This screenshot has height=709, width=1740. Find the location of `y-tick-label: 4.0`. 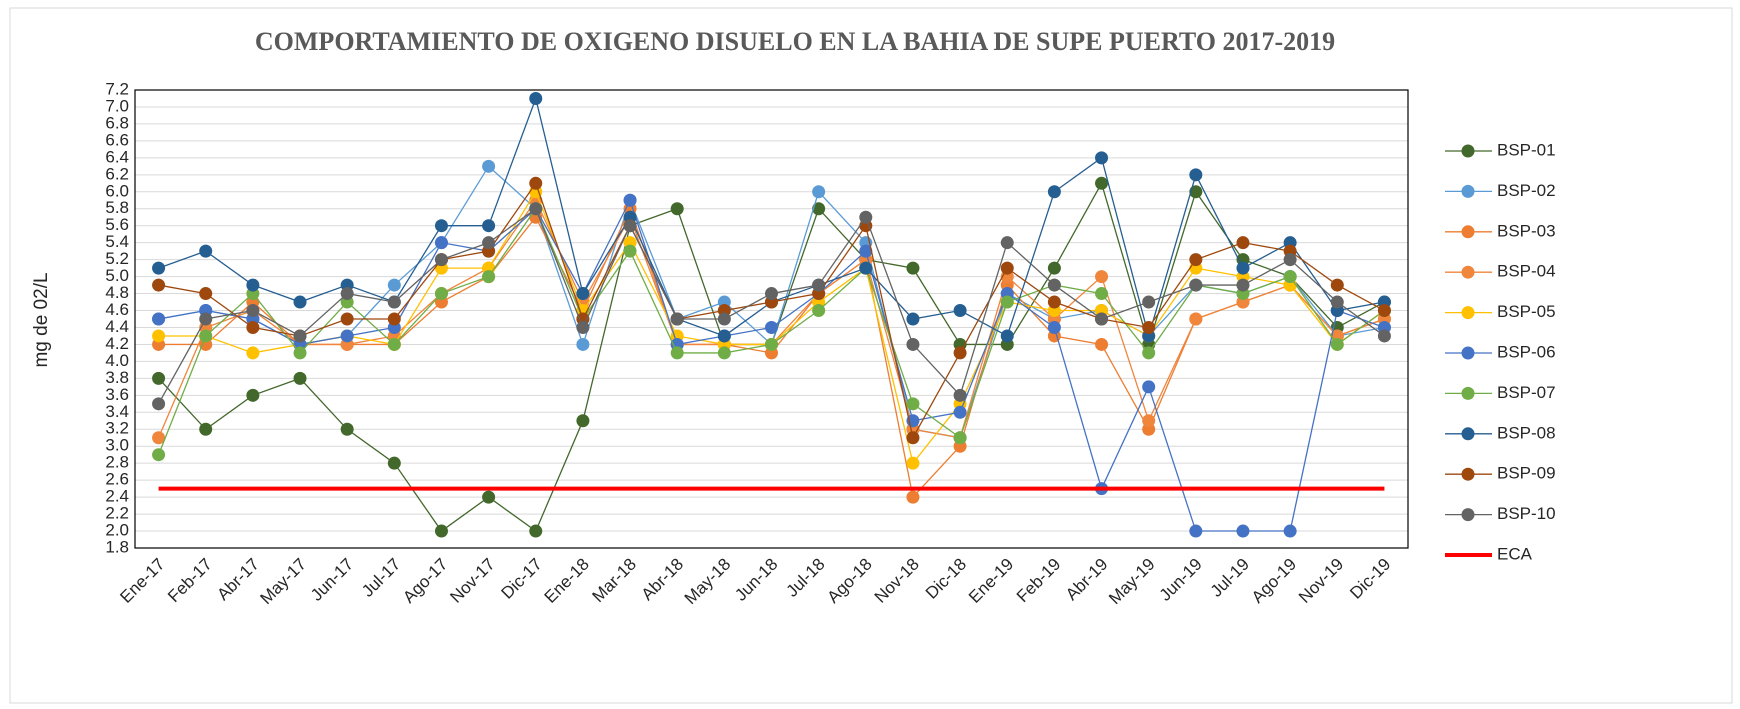

y-tick-label: 4.0 is located at coordinates (117, 360).